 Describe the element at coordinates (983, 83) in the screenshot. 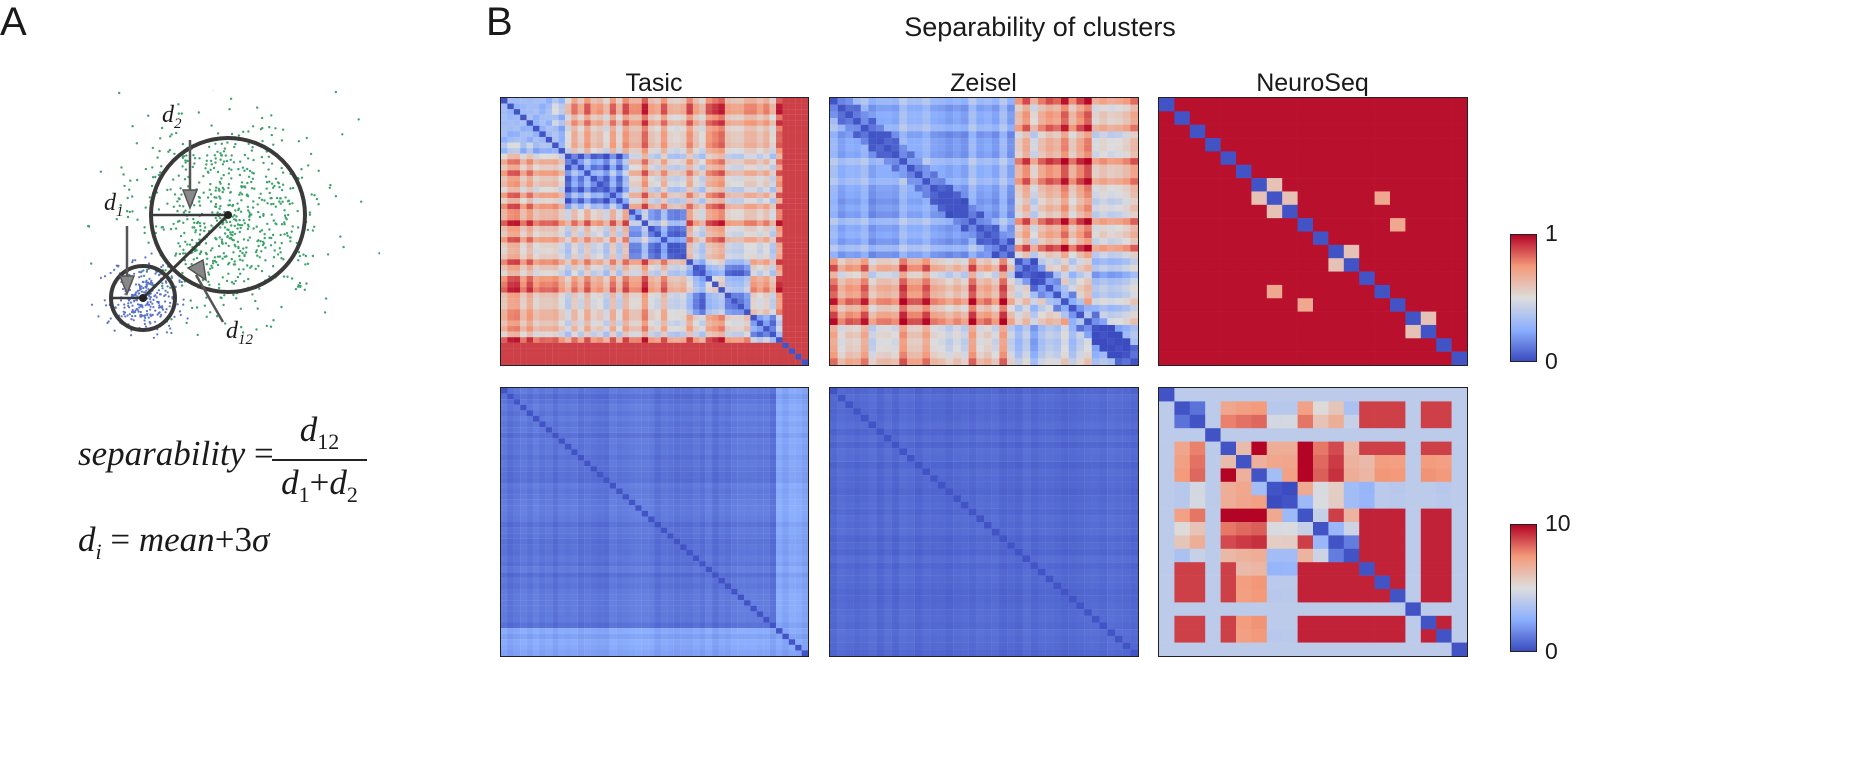

I see `column-title-zeisel: Zeisel` at that location.